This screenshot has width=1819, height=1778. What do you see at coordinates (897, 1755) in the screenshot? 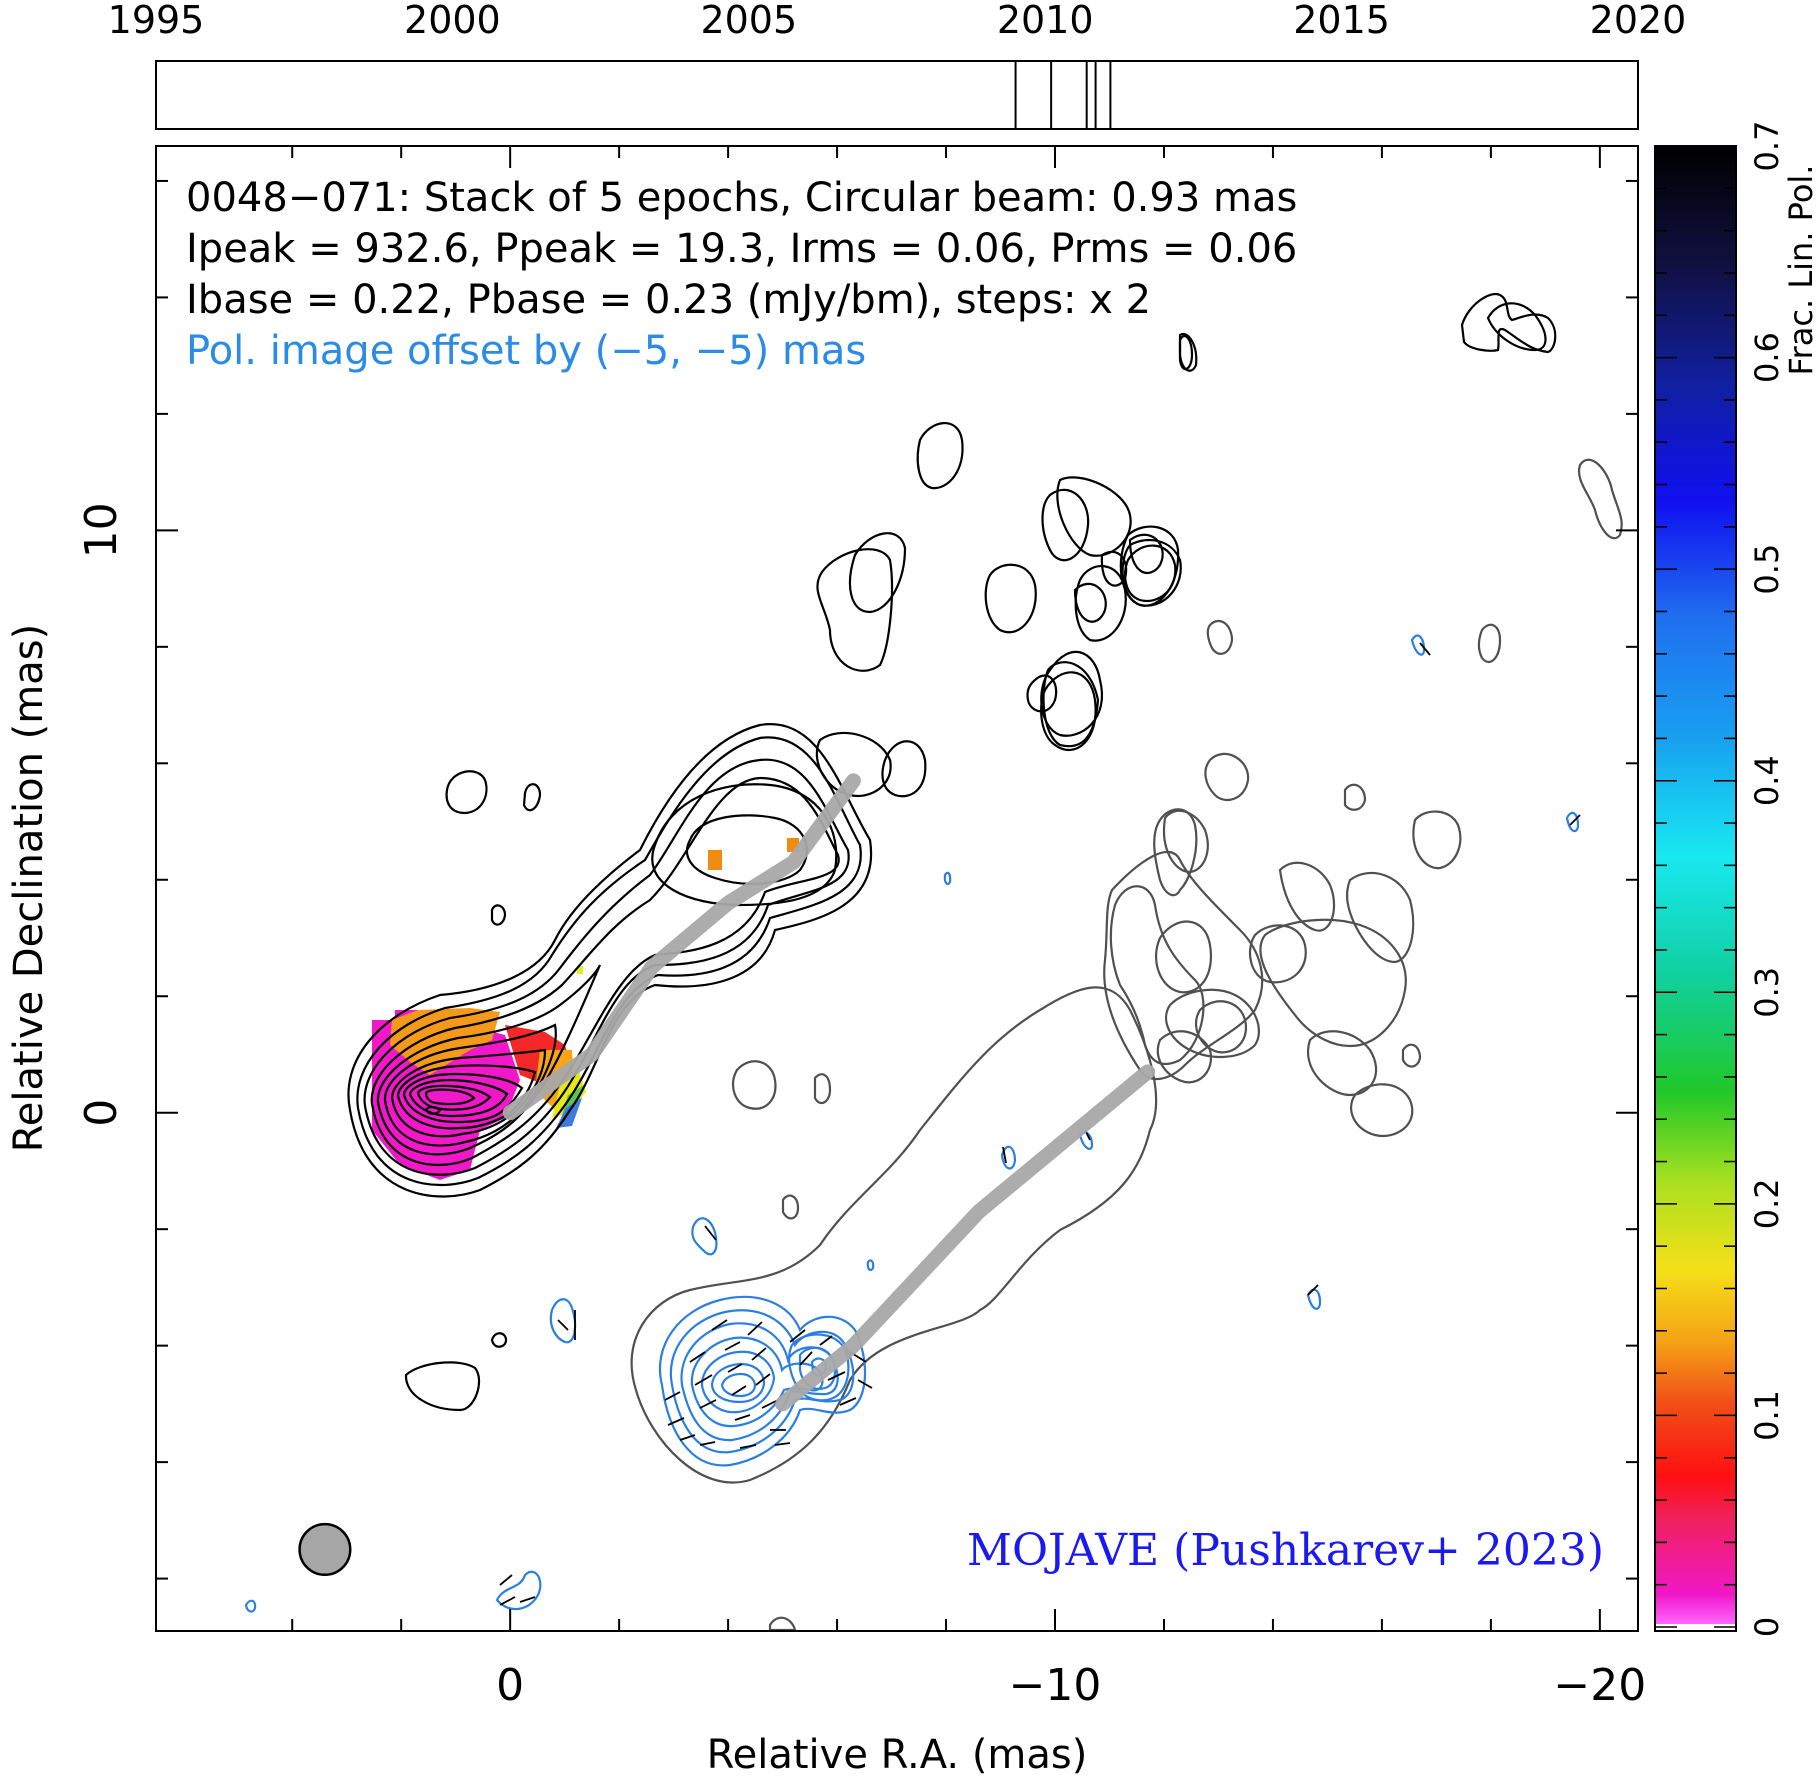
I see `x-axis-label: Relative R.A. (mas)` at bounding box center [897, 1755].